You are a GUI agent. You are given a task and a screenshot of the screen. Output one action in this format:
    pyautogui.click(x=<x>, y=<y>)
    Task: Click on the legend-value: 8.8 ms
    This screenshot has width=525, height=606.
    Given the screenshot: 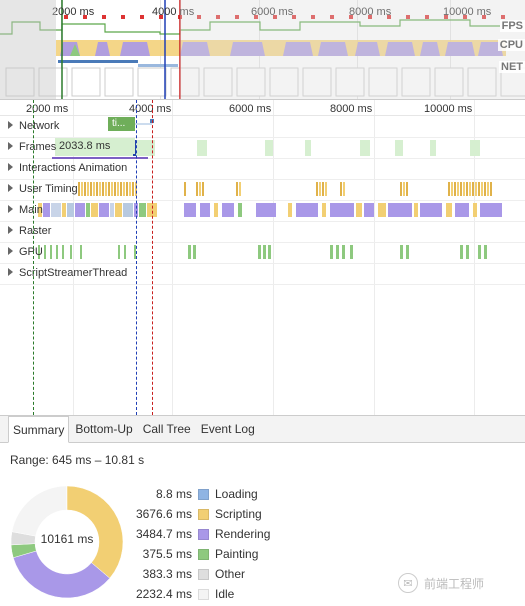 What is the action you would take?
    pyautogui.click(x=173, y=494)
    